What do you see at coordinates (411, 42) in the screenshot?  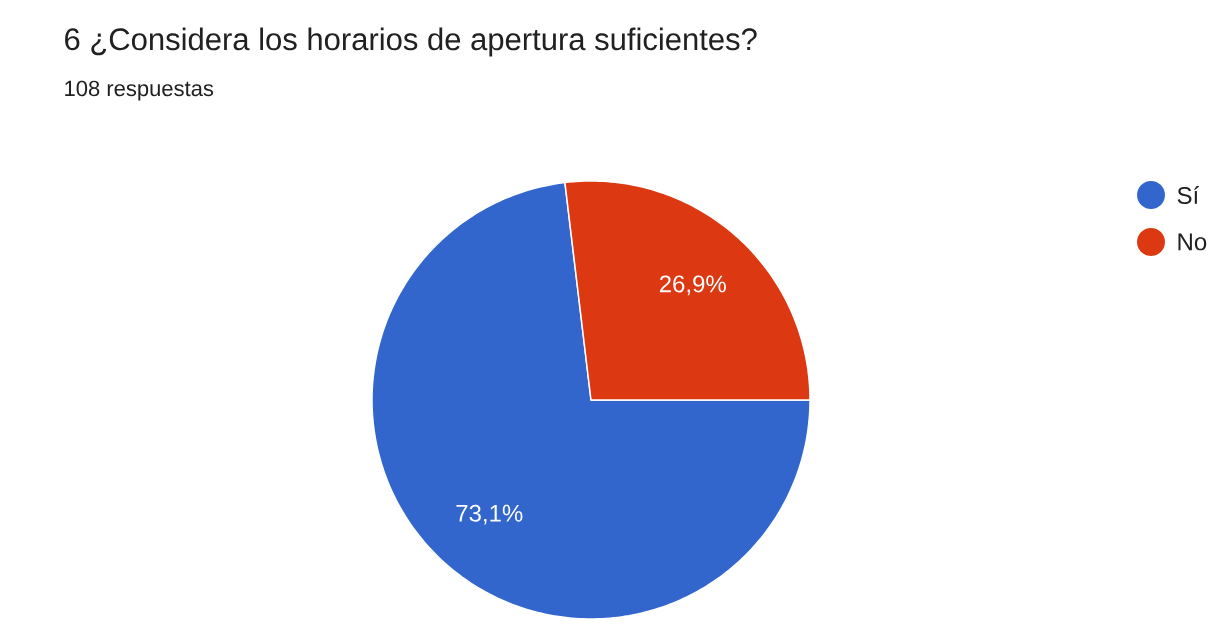 I see `chart-title: 6 ¿Considera los horarios de apertura suficientes?` at bounding box center [411, 42].